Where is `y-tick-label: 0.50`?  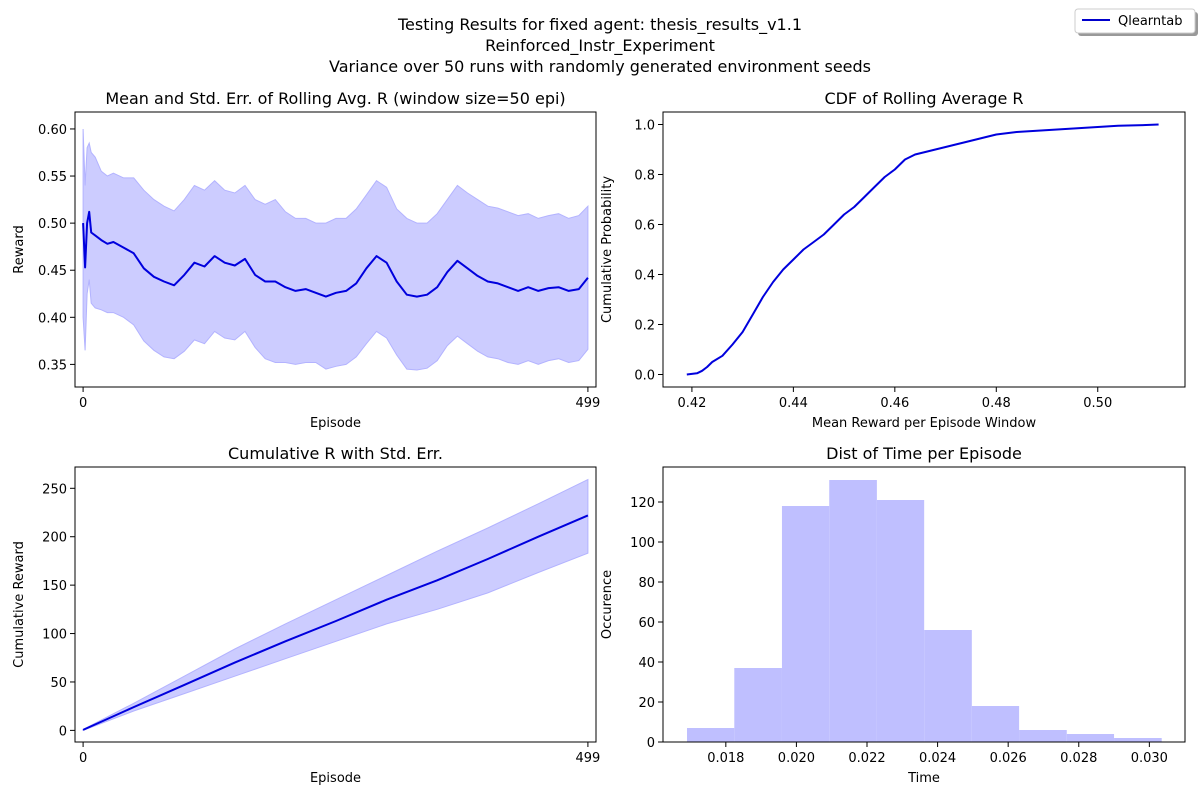
y-tick-label: 0.50 is located at coordinates (52, 224).